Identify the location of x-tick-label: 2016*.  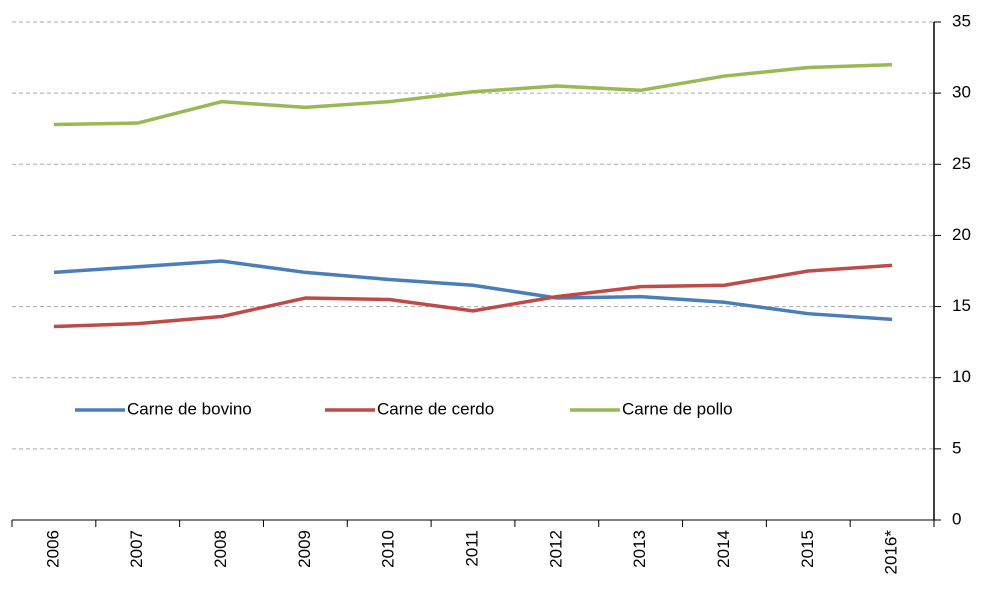
(891, 552).